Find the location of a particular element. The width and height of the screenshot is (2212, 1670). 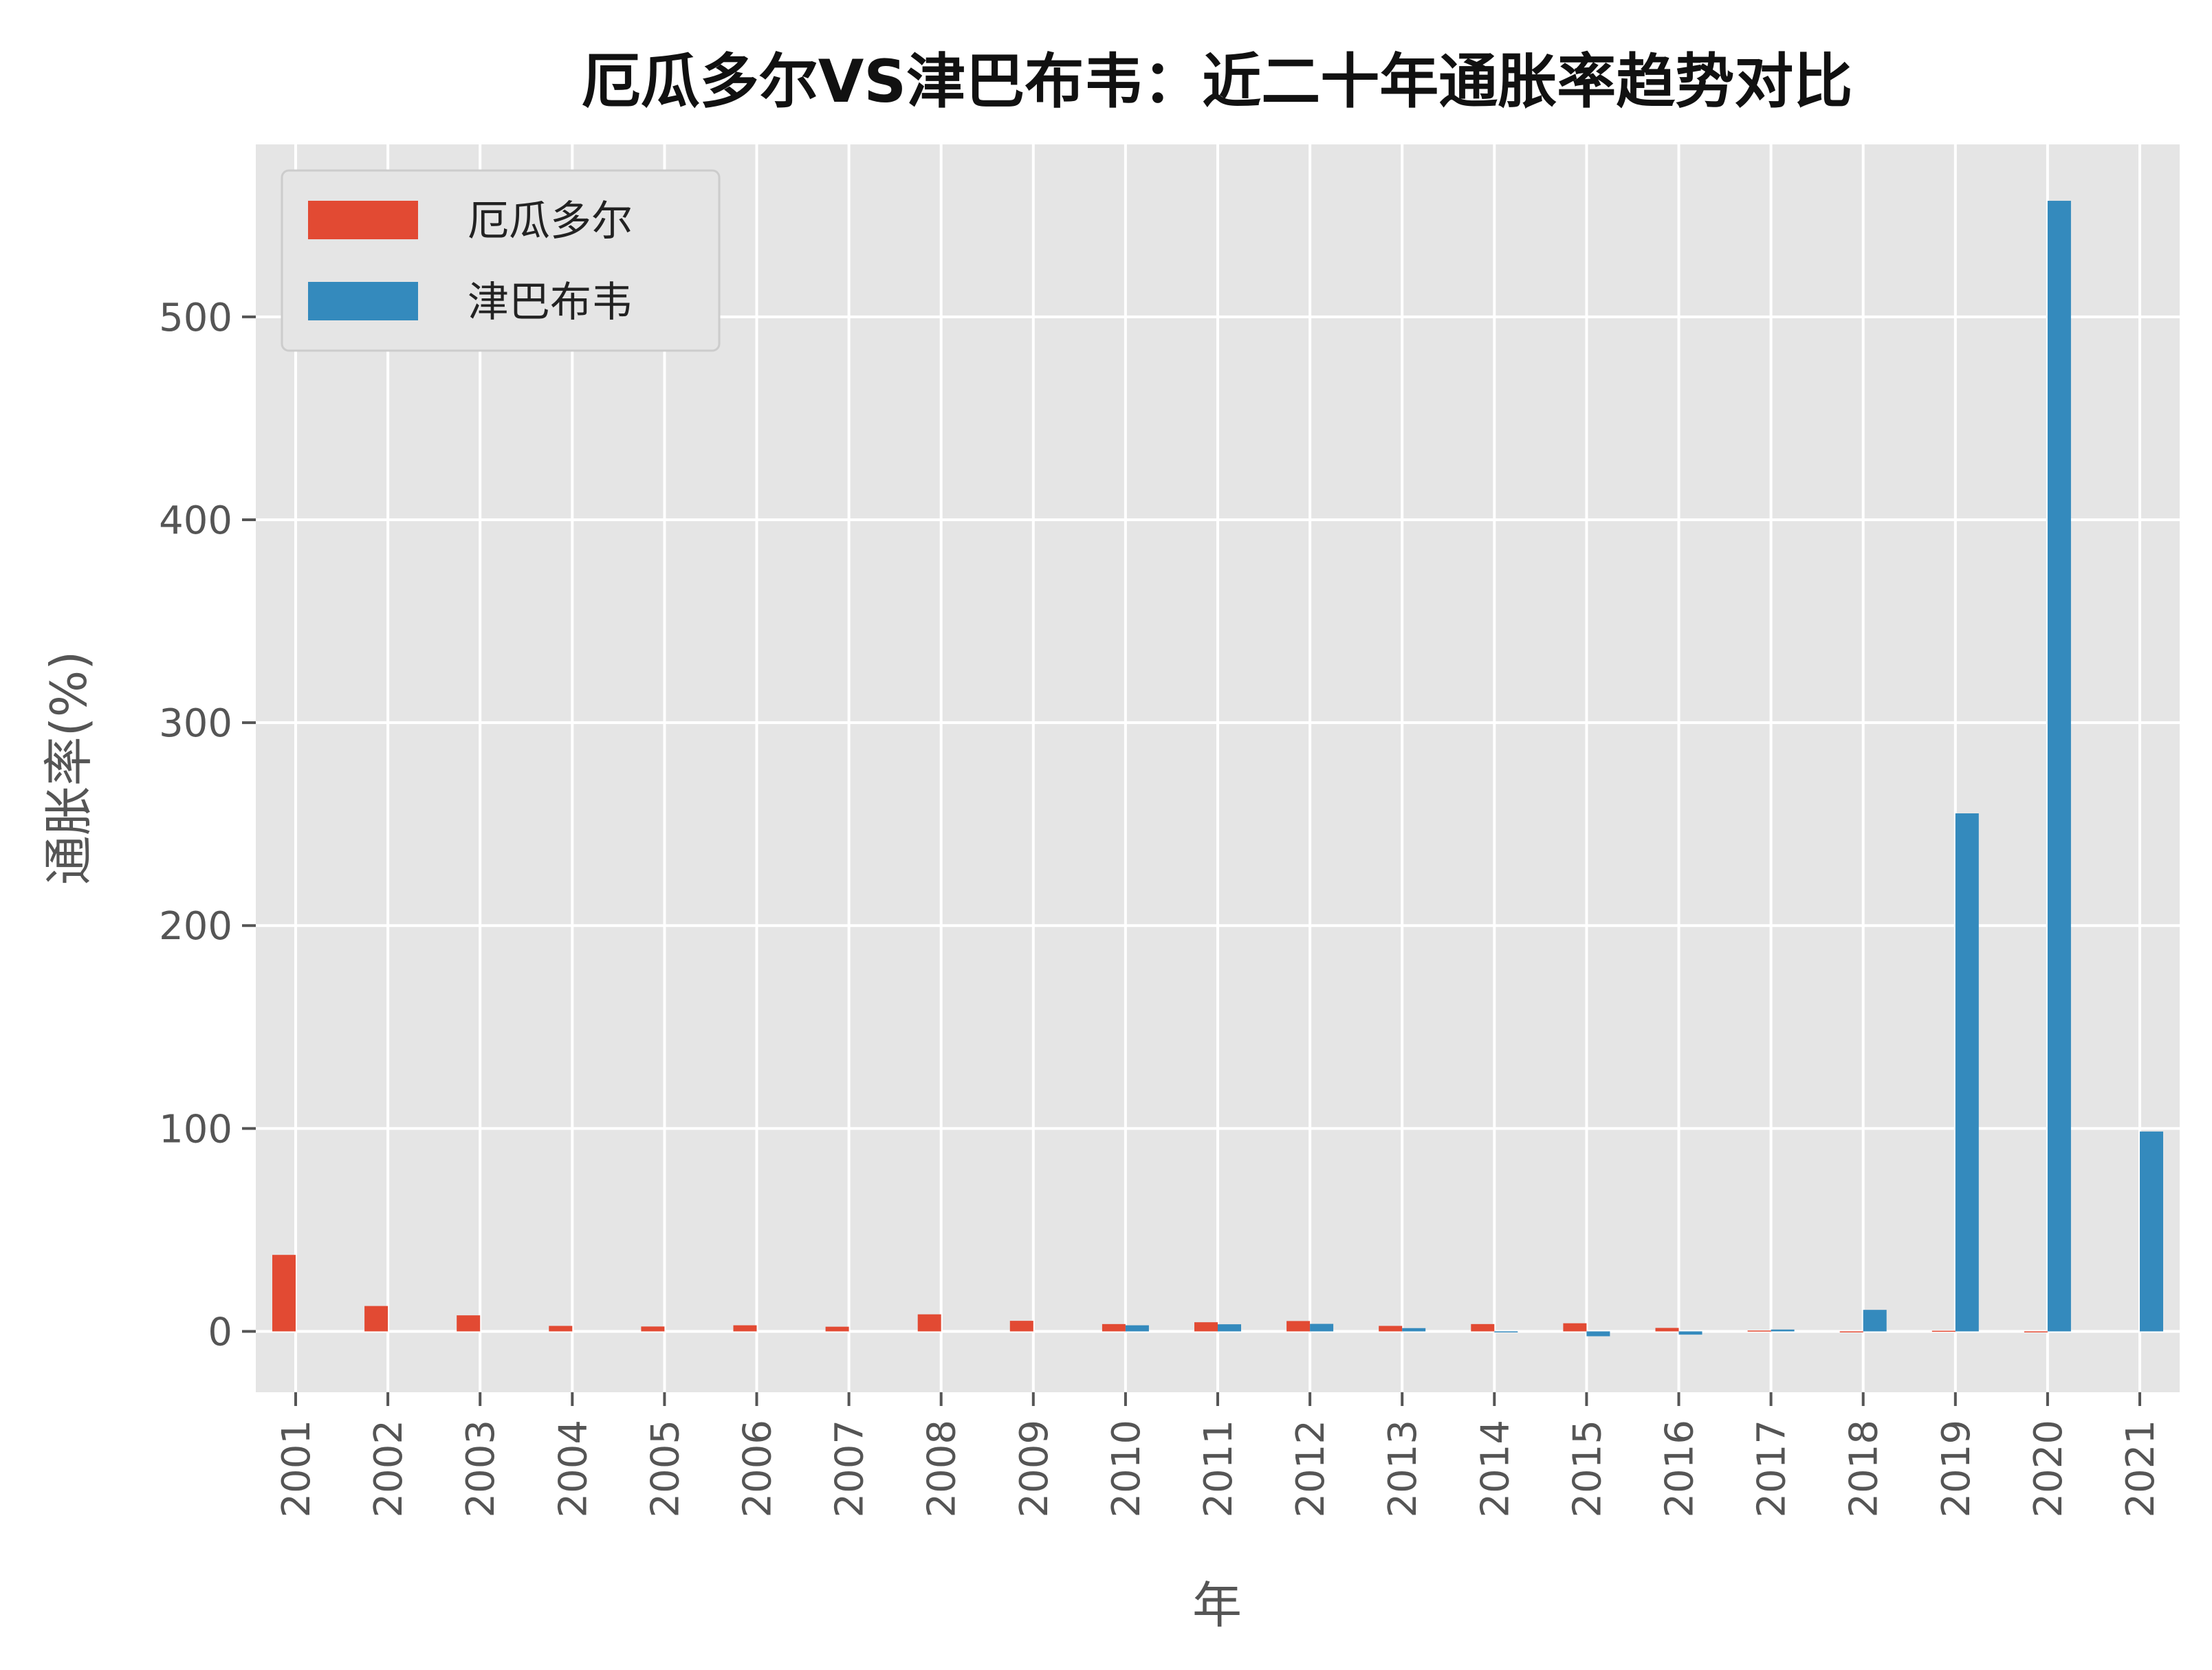

bar-ecuador-2006 is located at coordinates (745, 1328).